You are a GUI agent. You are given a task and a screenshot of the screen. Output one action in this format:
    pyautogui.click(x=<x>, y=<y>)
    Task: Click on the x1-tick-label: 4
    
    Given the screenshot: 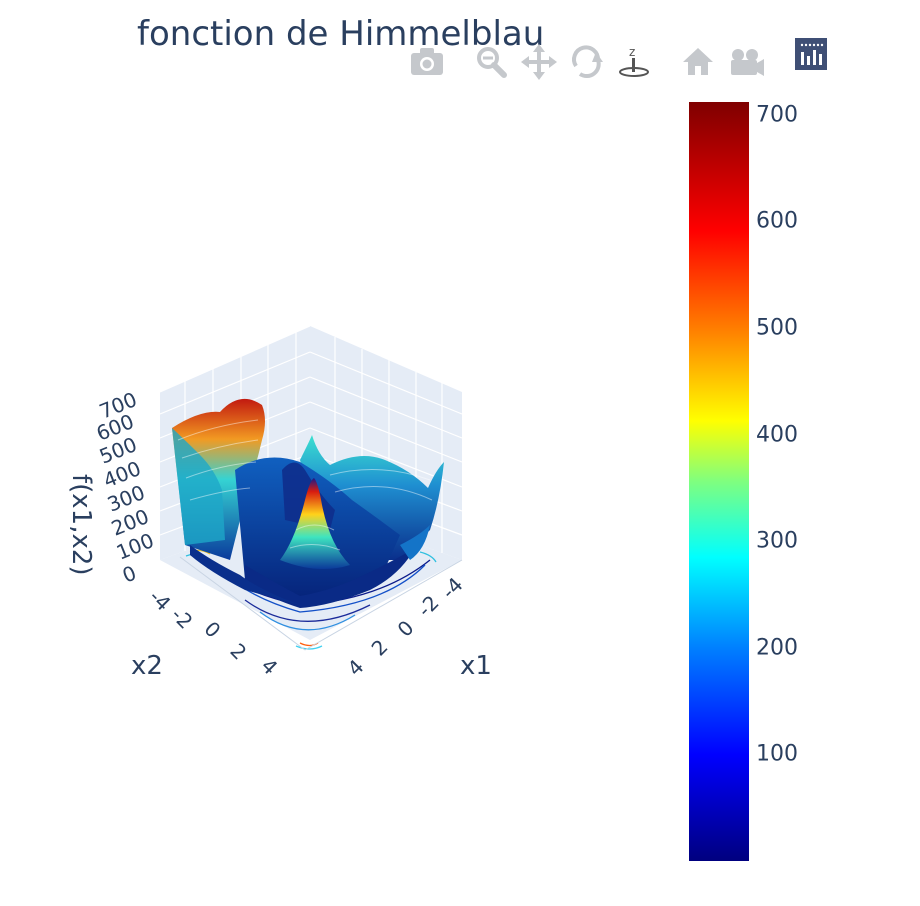 What is the action you would take?
    pyautogui.click(x=356, y=668)
    